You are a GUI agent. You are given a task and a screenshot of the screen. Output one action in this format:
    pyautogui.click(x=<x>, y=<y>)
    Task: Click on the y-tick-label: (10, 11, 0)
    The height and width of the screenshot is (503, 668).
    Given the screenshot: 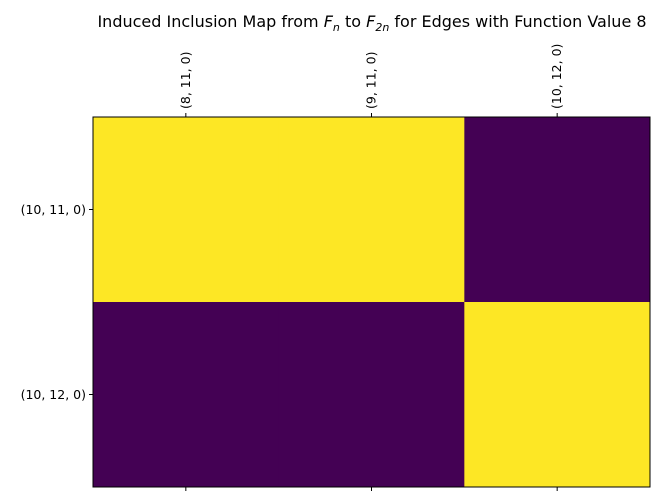 What is the action you would take?
    pyautogui.click(x=53, y=209)
    